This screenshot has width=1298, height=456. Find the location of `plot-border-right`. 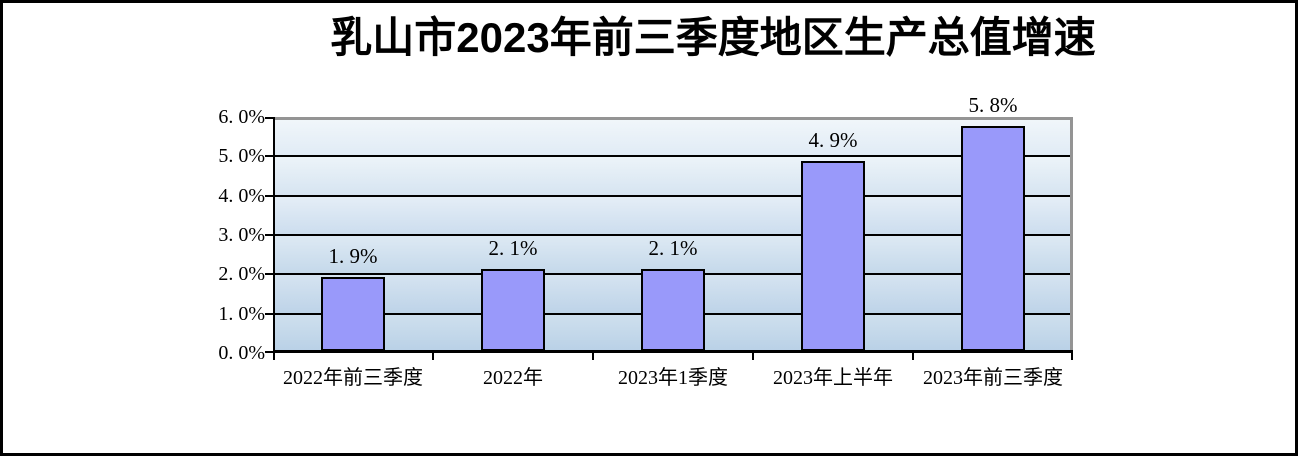

plot-border-right is located at coordinates (1071, 235).